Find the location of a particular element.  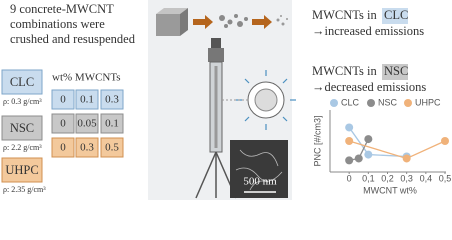

chart: 0 0,1 0,2 0,3 0,4 0,5 CLC NSC UHPC is located at coordinates (390, 140).